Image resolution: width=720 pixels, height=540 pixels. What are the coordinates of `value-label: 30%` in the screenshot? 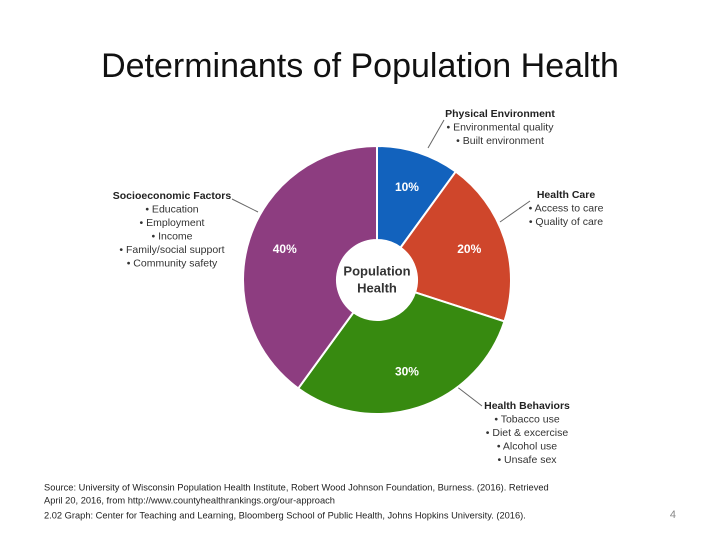 It's located at (407, 371).